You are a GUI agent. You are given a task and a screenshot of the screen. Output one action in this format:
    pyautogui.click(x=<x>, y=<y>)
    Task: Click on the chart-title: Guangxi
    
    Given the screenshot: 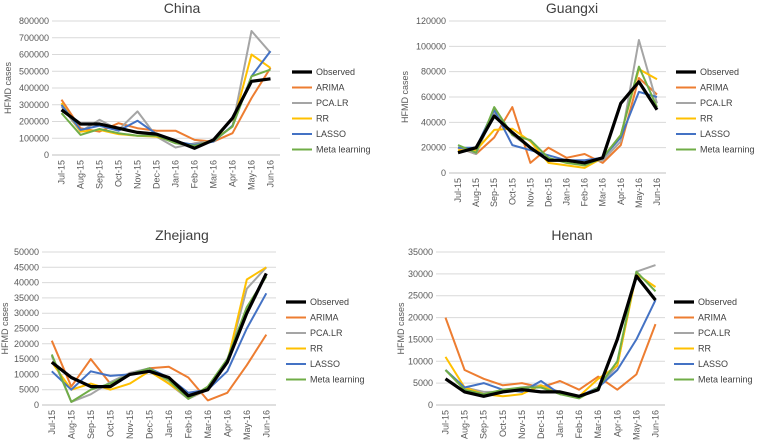 What is the action you would take?
    pyautogui.click(x=572, y=8)
    